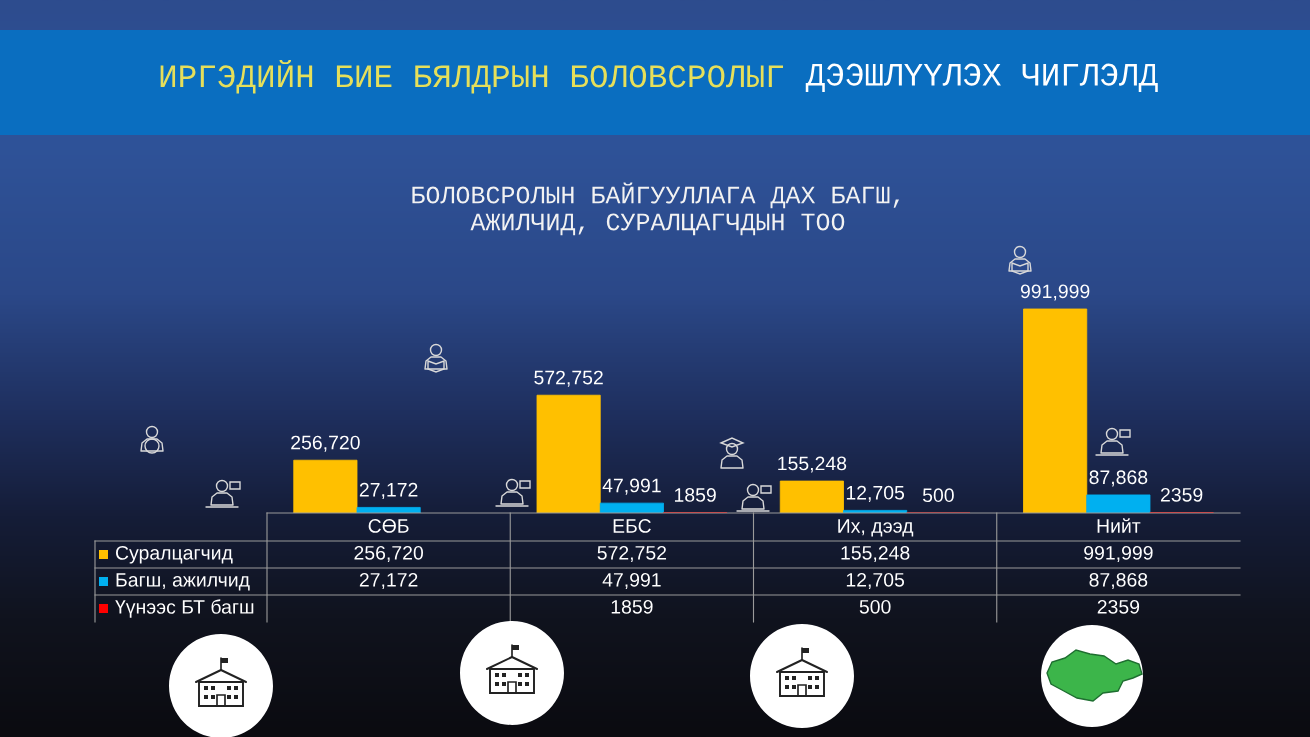 This screenshot has height=737, width=1310. Describe the element at coordinates (875, 554) in the screenshot. I see `data-label: 155,248` at that location.